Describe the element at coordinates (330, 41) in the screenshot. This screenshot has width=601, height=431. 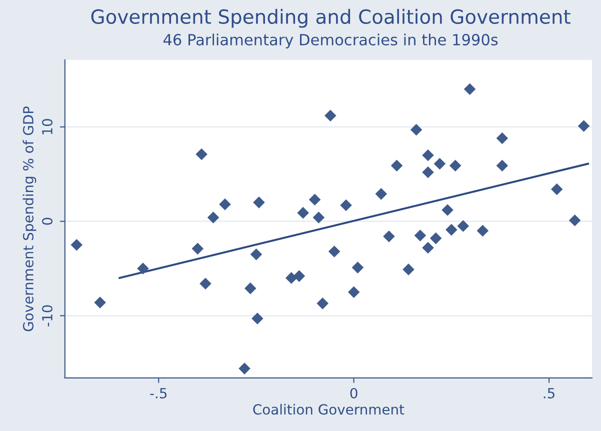
I see `chart-subtitle: 46 Parliamentary Democracies in the 1990s` at that location.